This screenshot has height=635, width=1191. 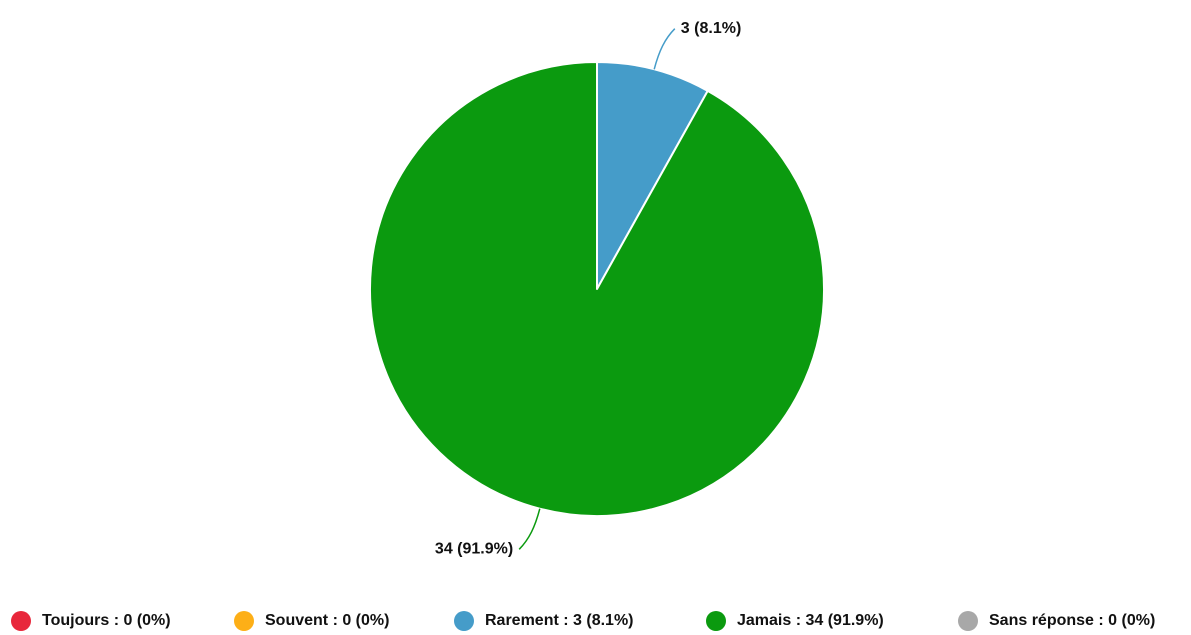 What do you see at coordinates (652, 175) in the screenshot?
I see `pie-slice-rarement` at bounding box center [652, 175].